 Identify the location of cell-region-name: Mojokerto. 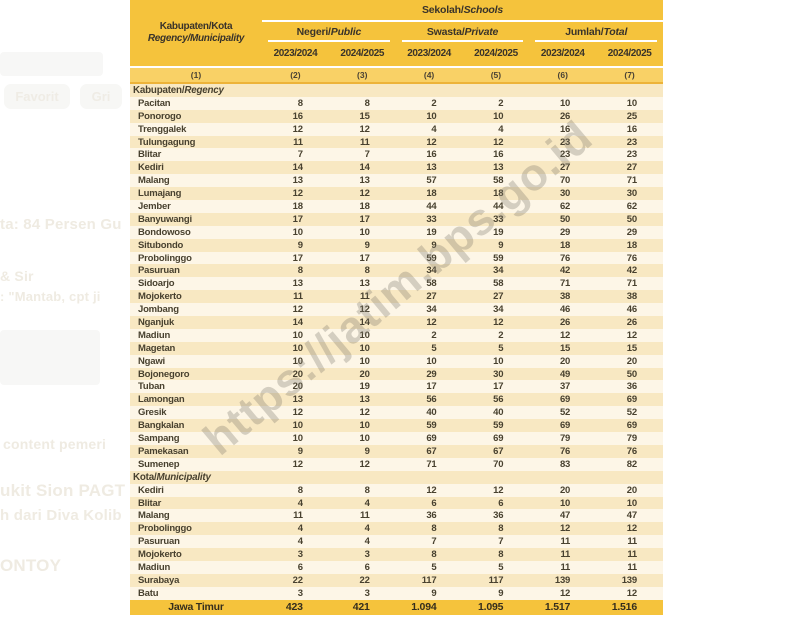
(160, 555).